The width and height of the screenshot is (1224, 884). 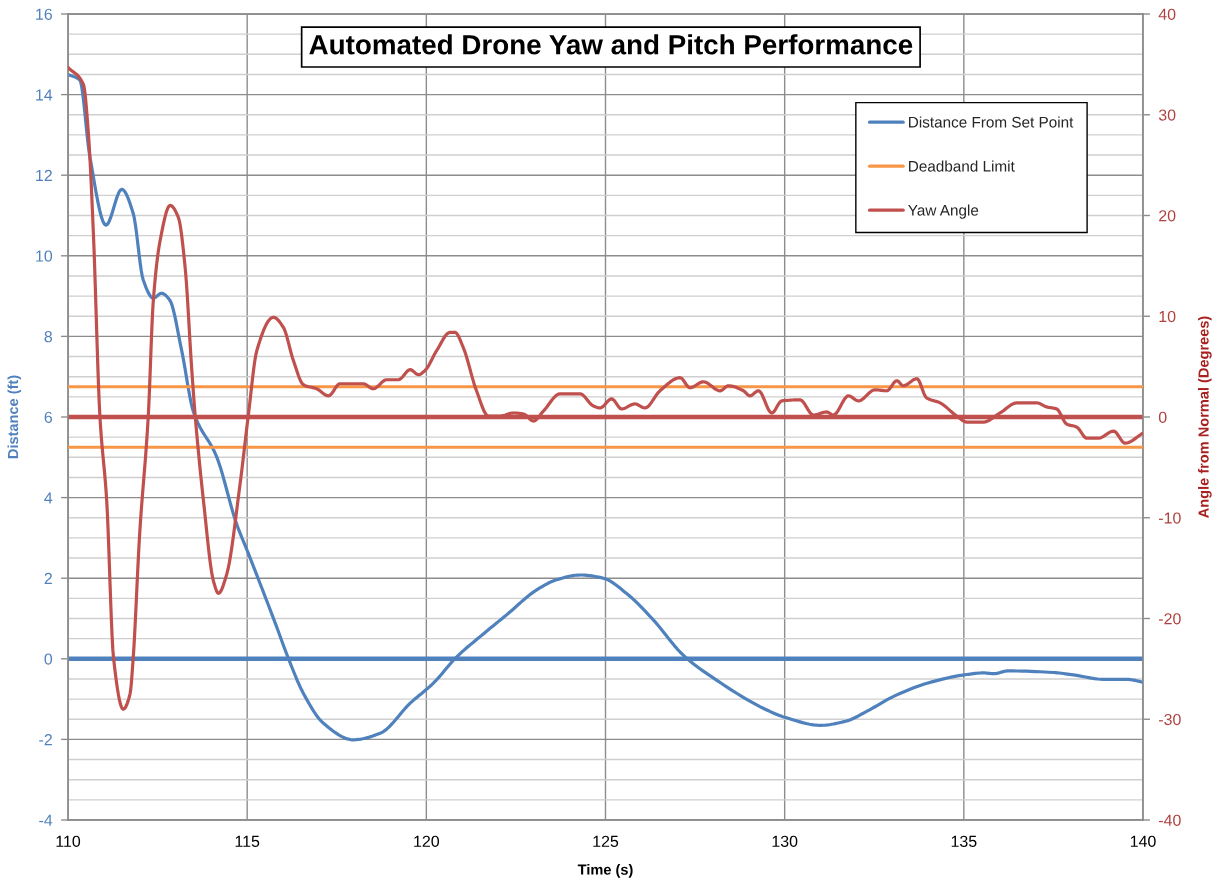 What do you see at coordinates (48, 417) in the screenshot?
I see `y-tick-label: 6` at bounding box center [48, 417].